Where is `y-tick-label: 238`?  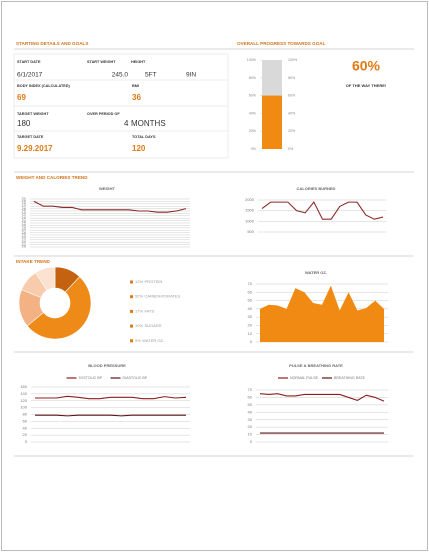
y-tick-label: 238 is located at coordinates (24, 227).